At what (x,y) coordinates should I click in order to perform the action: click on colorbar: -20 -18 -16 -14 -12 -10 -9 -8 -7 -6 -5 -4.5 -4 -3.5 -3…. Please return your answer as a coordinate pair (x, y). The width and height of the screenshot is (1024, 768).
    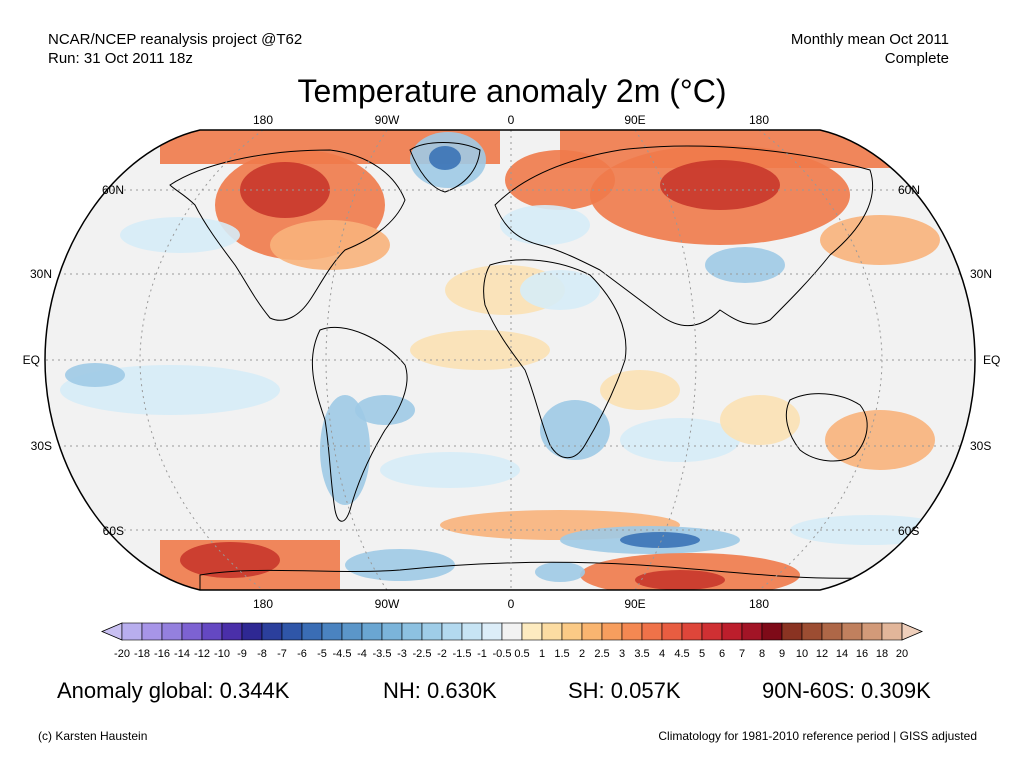
    Looking at the image, I should click on (512, 641).